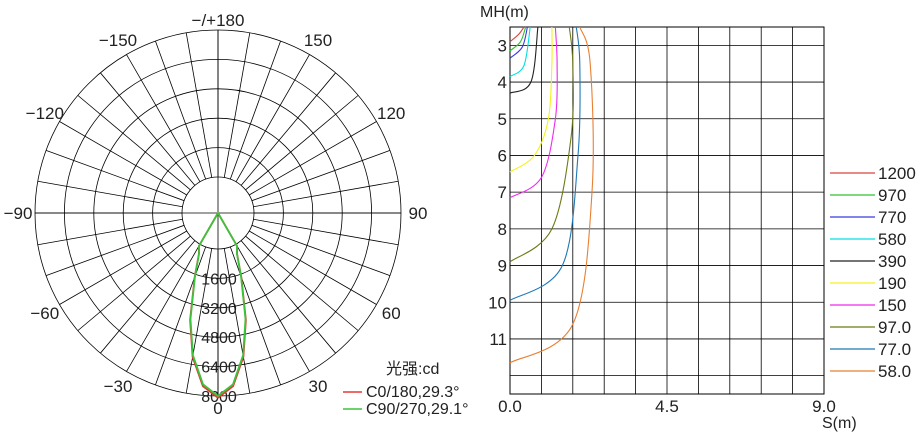  What do you see at coordinates (892, 305) in the screenshot?
I see `iso-legend-label: 150` at bounding box center [892, 305].